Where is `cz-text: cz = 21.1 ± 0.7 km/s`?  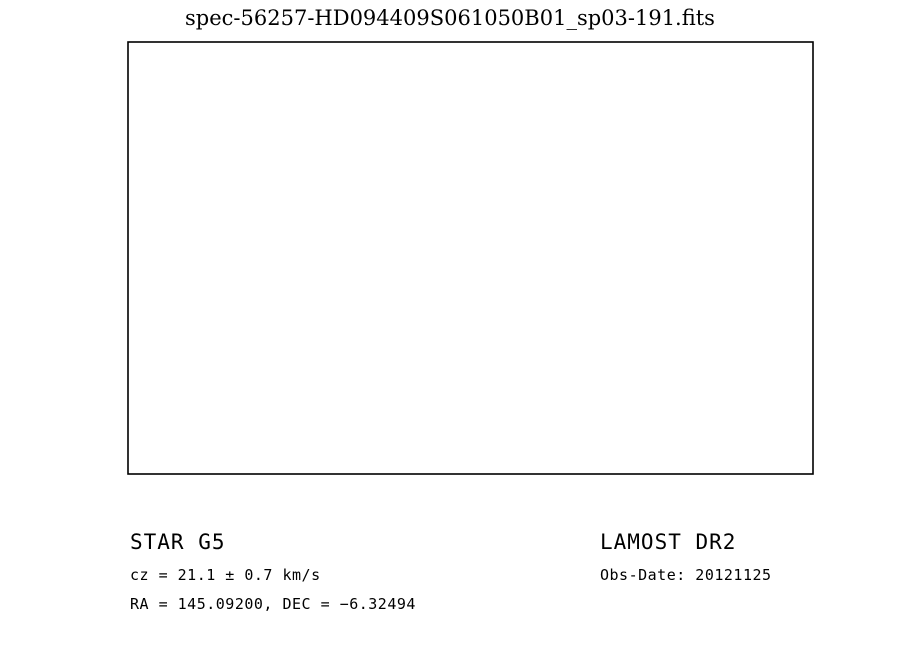
cz-text: cz = 21.1 ± 0.7 km/s is located at coordinates (225, 575).